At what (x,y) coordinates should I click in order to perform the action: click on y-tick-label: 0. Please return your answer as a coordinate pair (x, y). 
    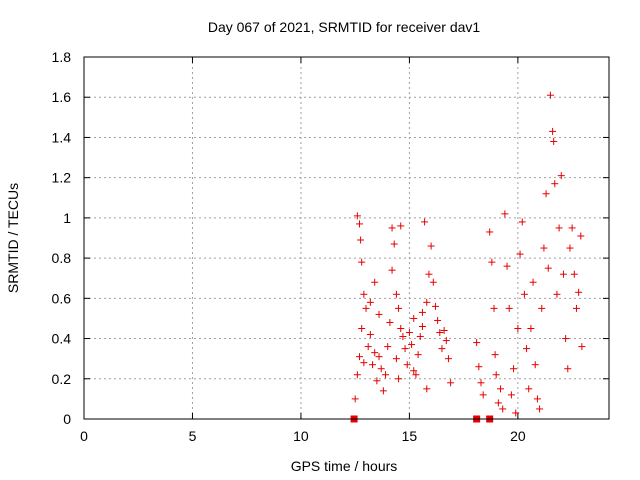
    Looking at the image, I should click on (67, 419).